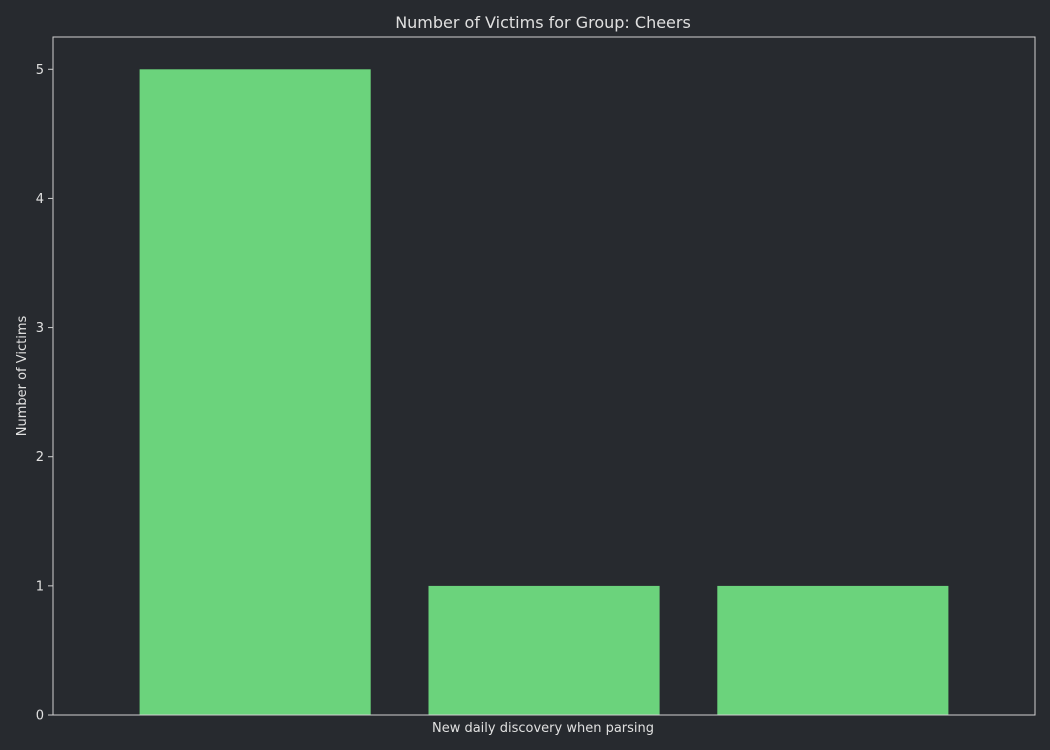 This screenshot has height=750, width=1050. I want to click on y-tick-label: 3, so click(40, 328).